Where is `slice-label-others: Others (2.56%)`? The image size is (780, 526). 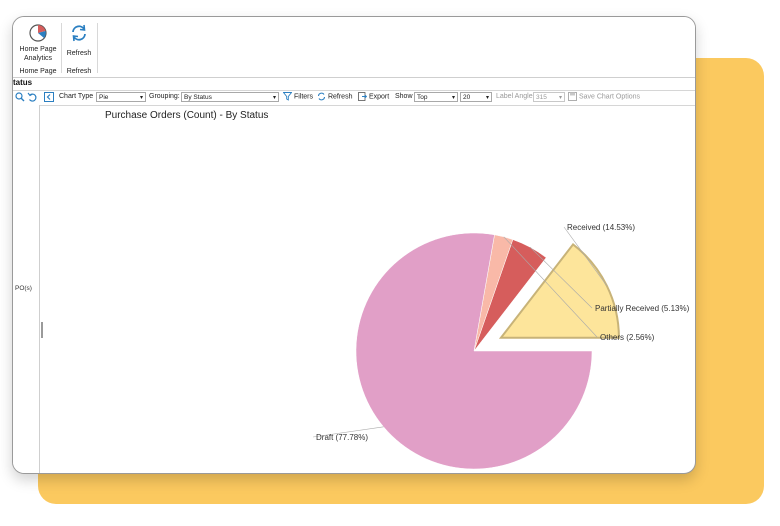
slice-label-others: Others (2.56%) is located at coordinates (627, 337).